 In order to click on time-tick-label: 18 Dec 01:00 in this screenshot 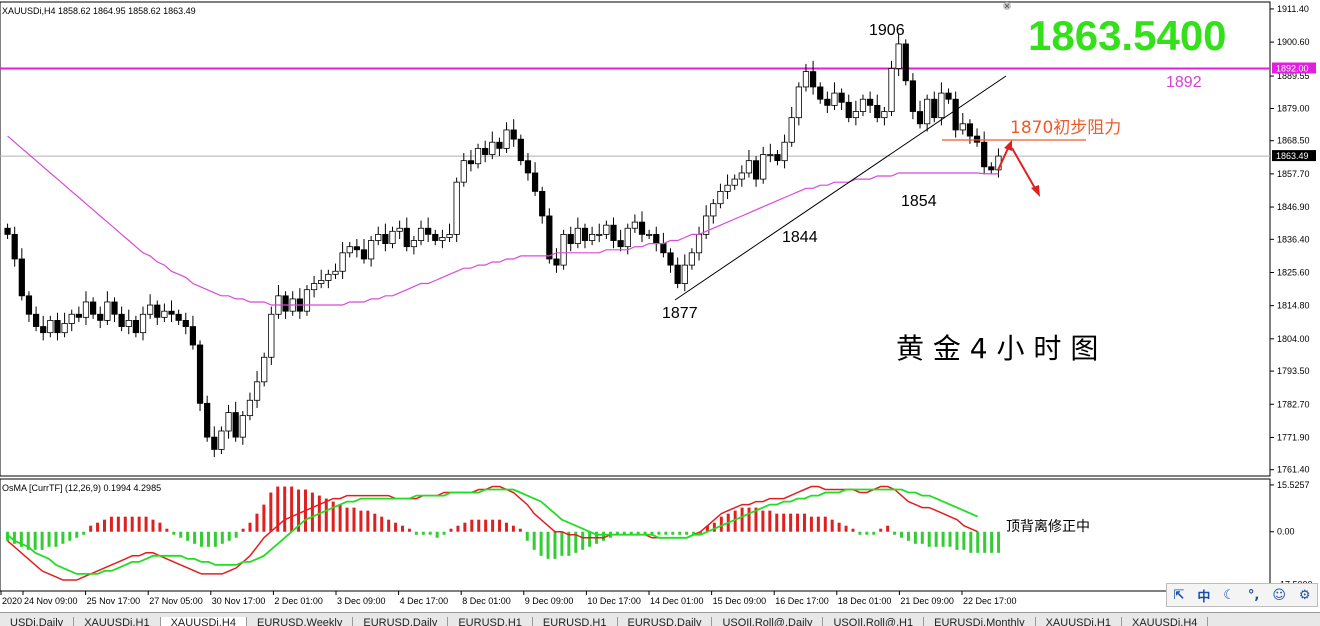, I will do `click(865, 601)`.